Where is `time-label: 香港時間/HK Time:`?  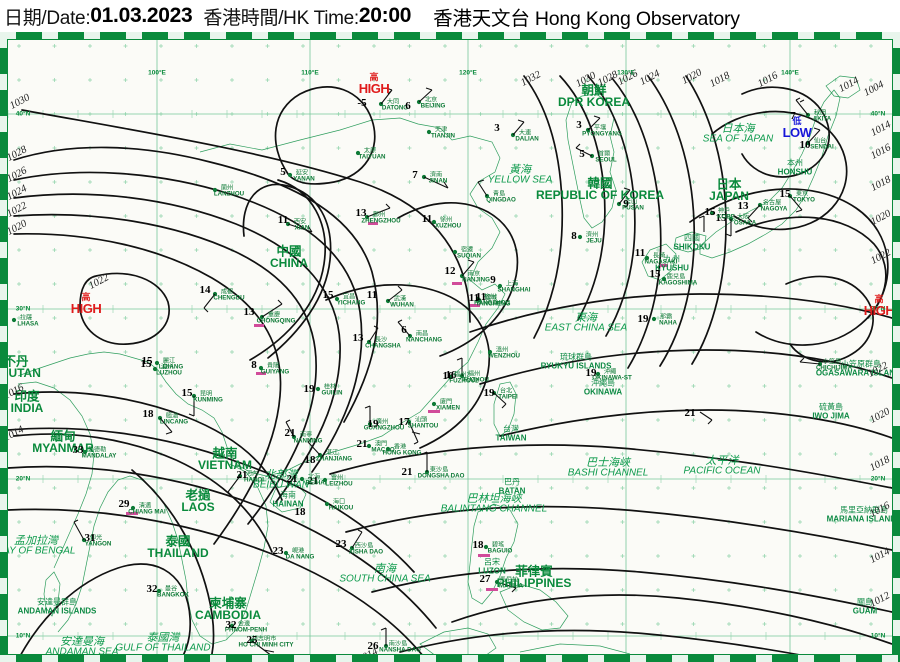 time-label: 香港時間/HK Time: is located at coordinates (281, 18).